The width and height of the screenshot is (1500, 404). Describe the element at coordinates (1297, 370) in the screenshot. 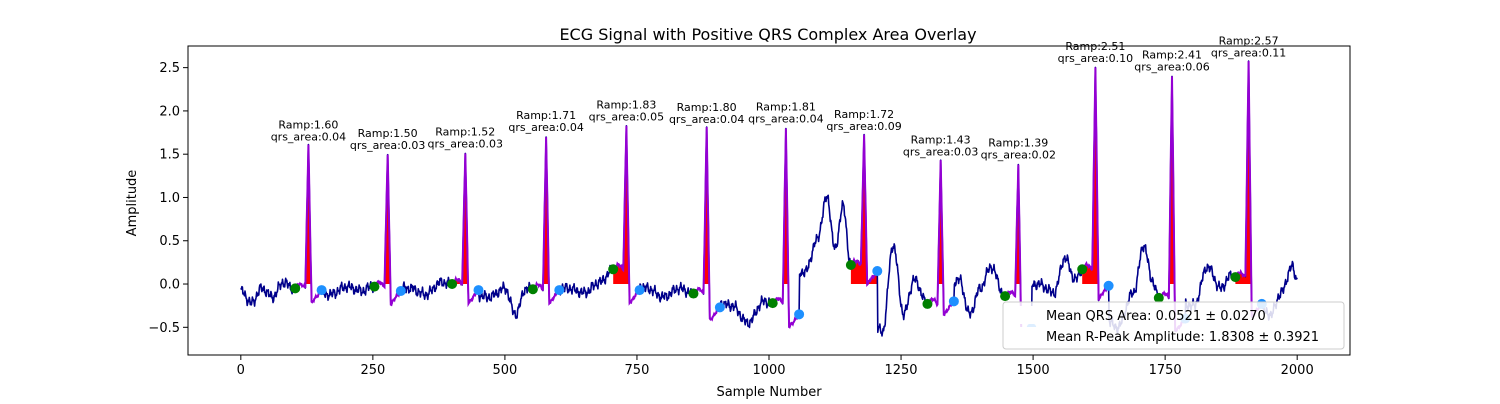

I see `x-tick-label: 2000` at that location.